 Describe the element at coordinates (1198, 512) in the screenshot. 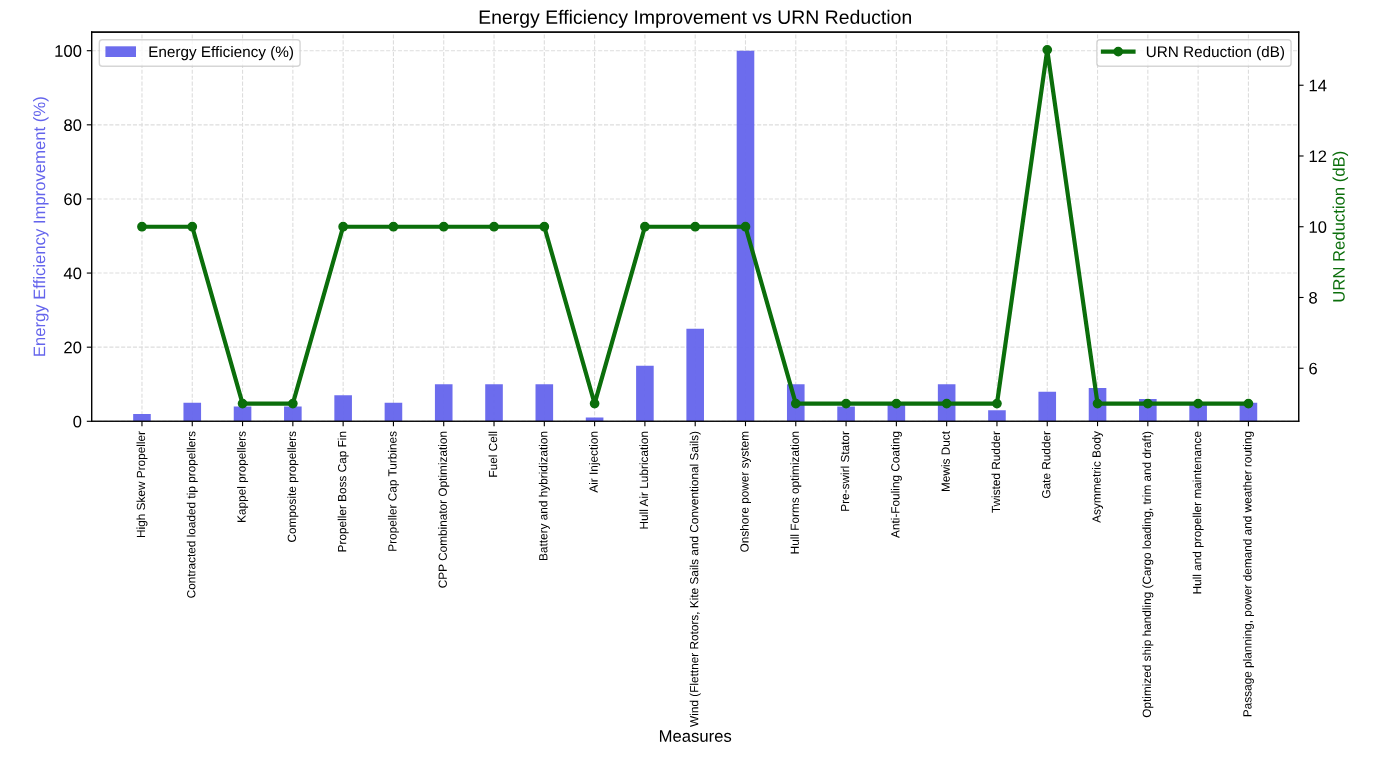

I see `x-tick-label: Hull and propeller maintenance` at that location.